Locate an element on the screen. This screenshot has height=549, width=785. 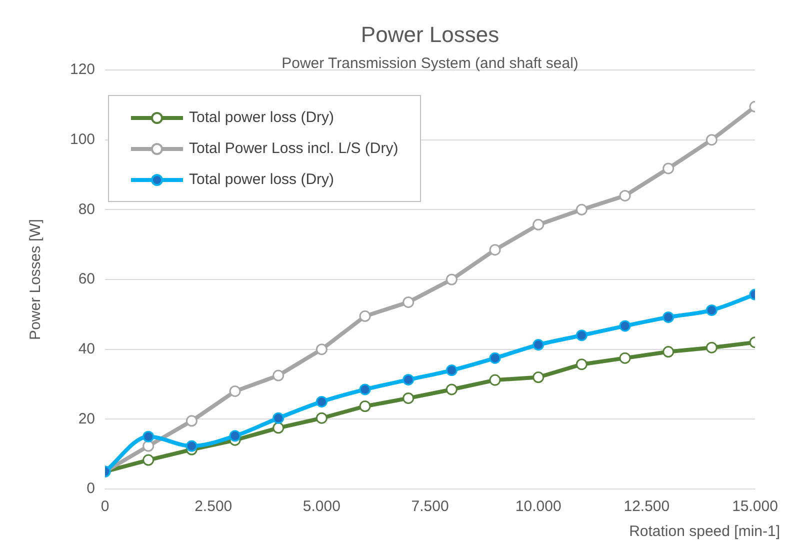
x-tick-label: 15.000 is located at coordinates (755, 507).